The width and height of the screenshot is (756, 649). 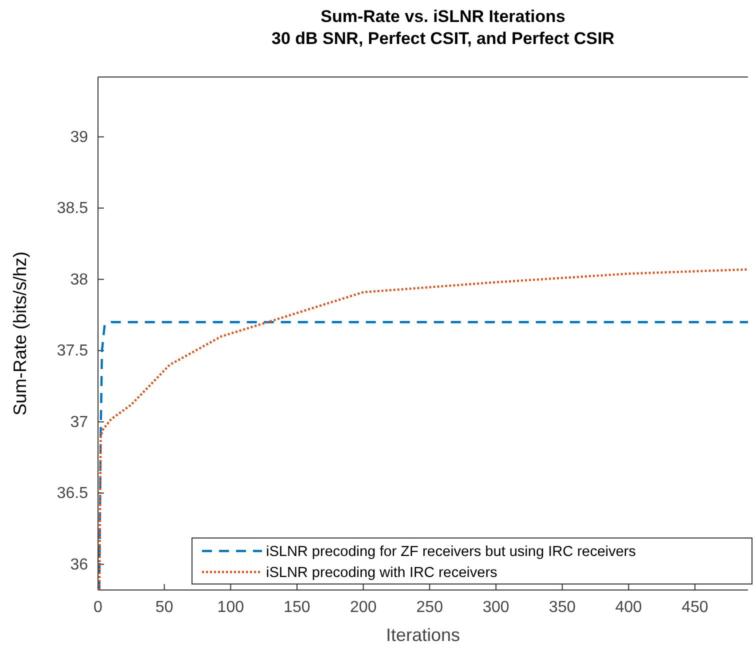 What do you see at coordinates (443, 27) in the screenshot?
I see `chart-title: Sum-Rate vs. iSLNR Iterations 30 dB SNR, Perfect CSIT, and Perfect CSIR` at bounding box center [443, 27].